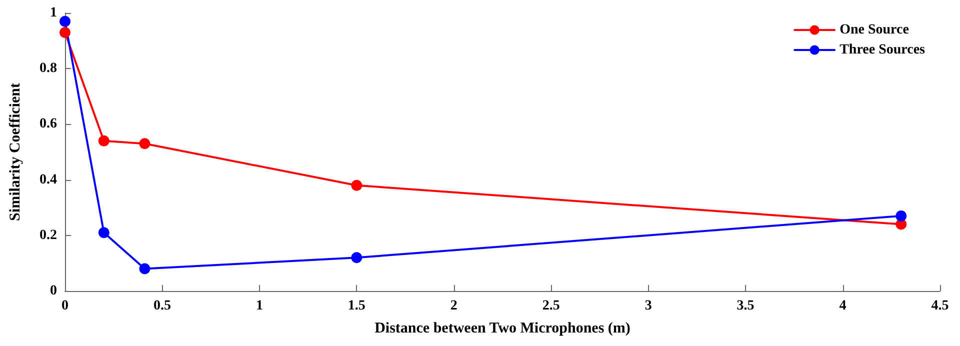 This screenshot has width=960, height=346. I want to click on x-tick-label: 4.5, so click(940, 306).